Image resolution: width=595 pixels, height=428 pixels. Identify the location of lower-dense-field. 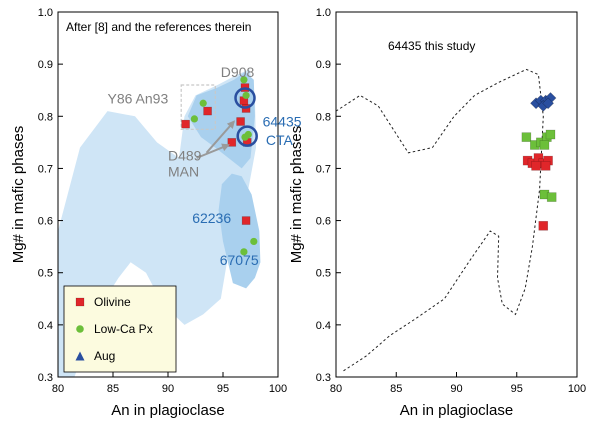
(239, 231).